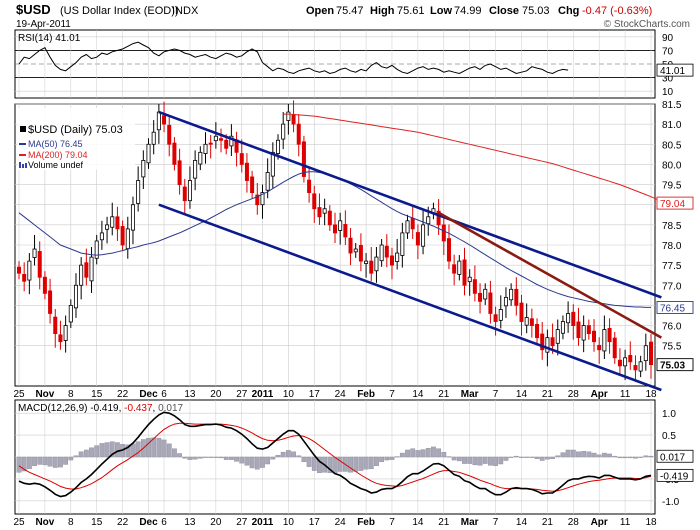  I want to click on macd-x-tick: Nov, so click(44, 522).